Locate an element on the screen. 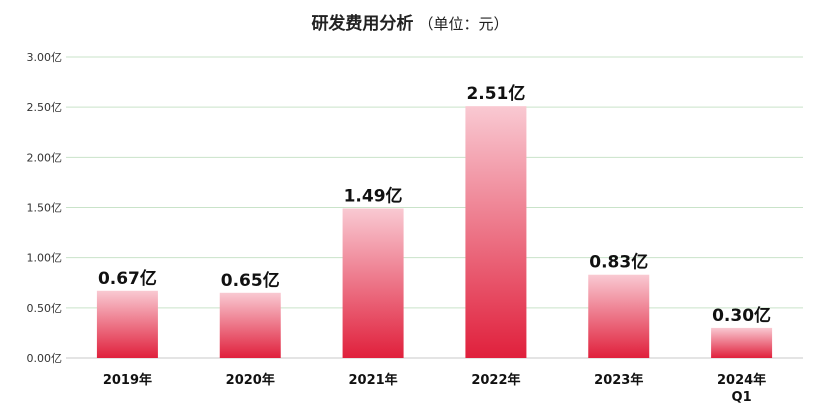 This screenshot has width=821, height=418. x-tick-label: 2024年 Q1 is located at coordinates (741, 388).